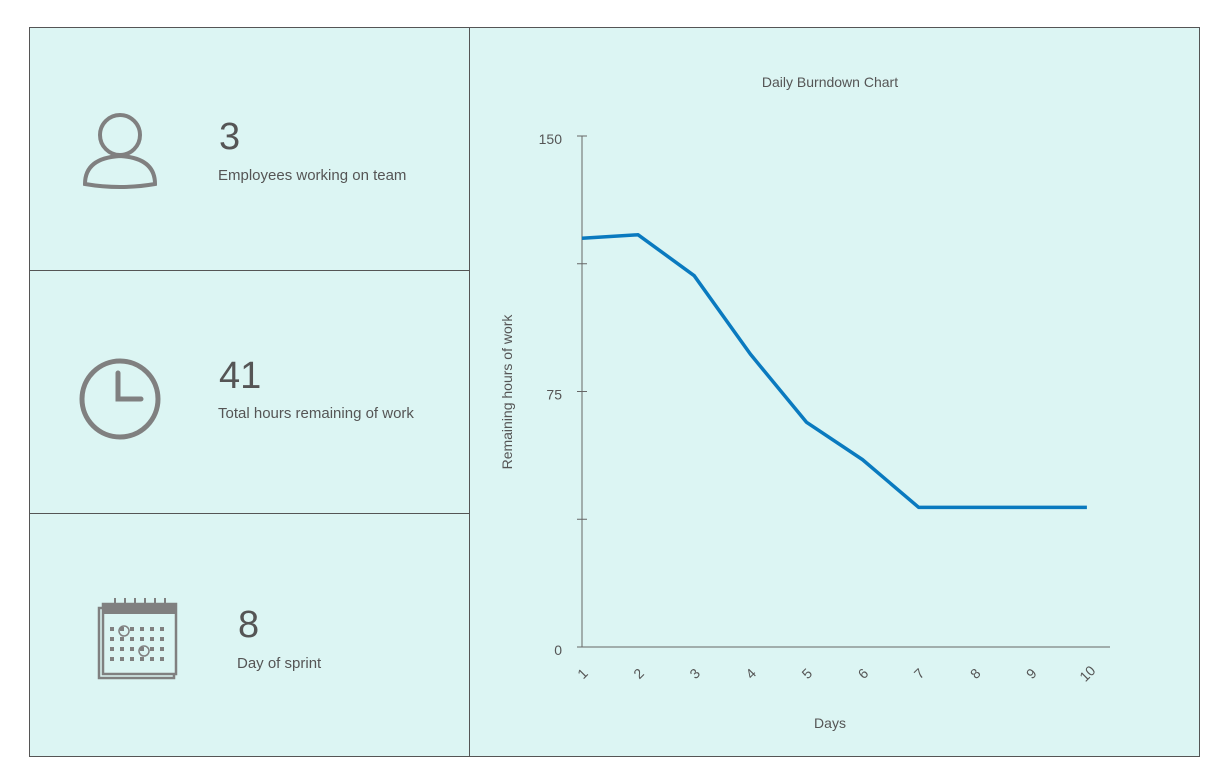  I want to click on x-tick-label: 1, so click(582, 673).